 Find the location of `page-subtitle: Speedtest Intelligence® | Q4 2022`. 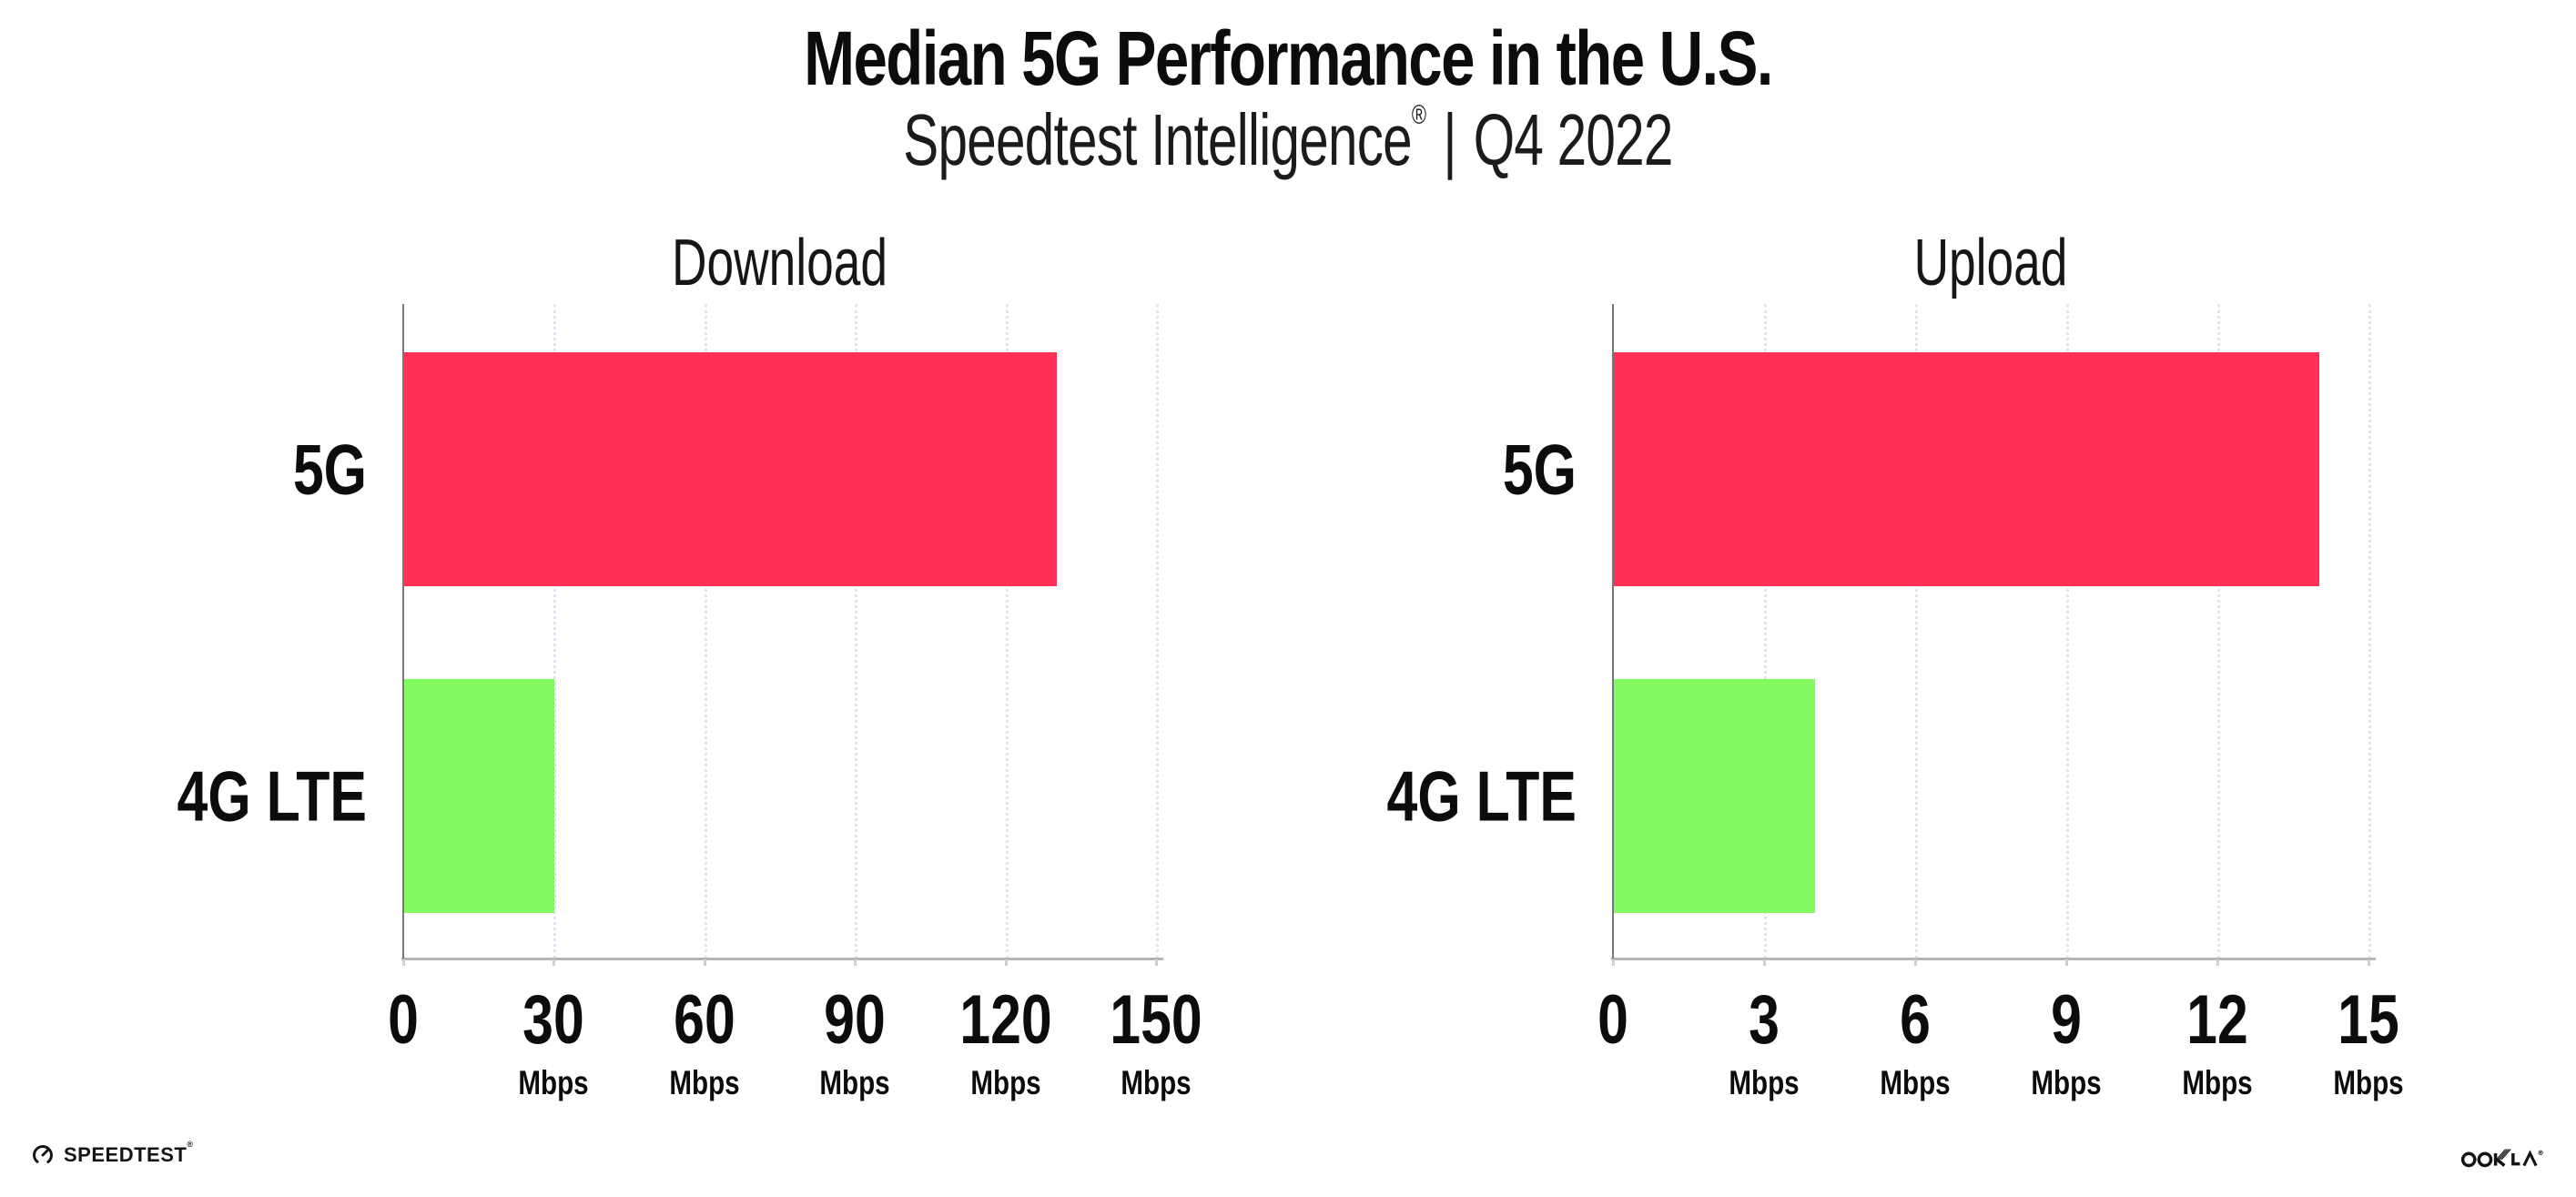

page-subtitle: Speedtest Intelligence® | Q4 2022 is located at coordinates (1288, 140).